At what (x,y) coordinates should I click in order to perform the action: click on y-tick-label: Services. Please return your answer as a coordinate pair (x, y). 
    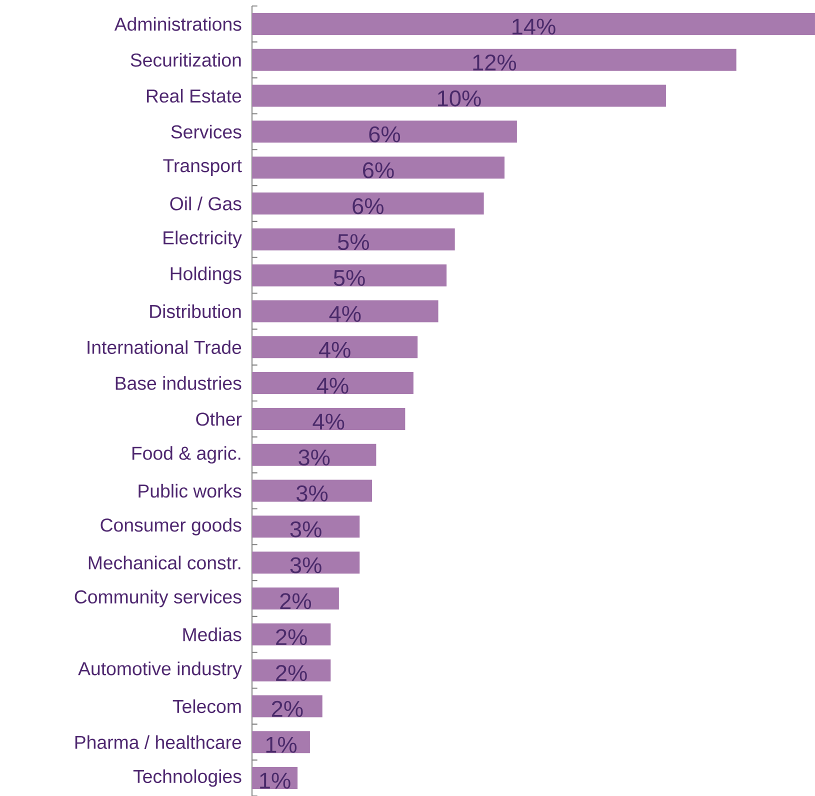
    Looking at the image, I should click on (206, 131).